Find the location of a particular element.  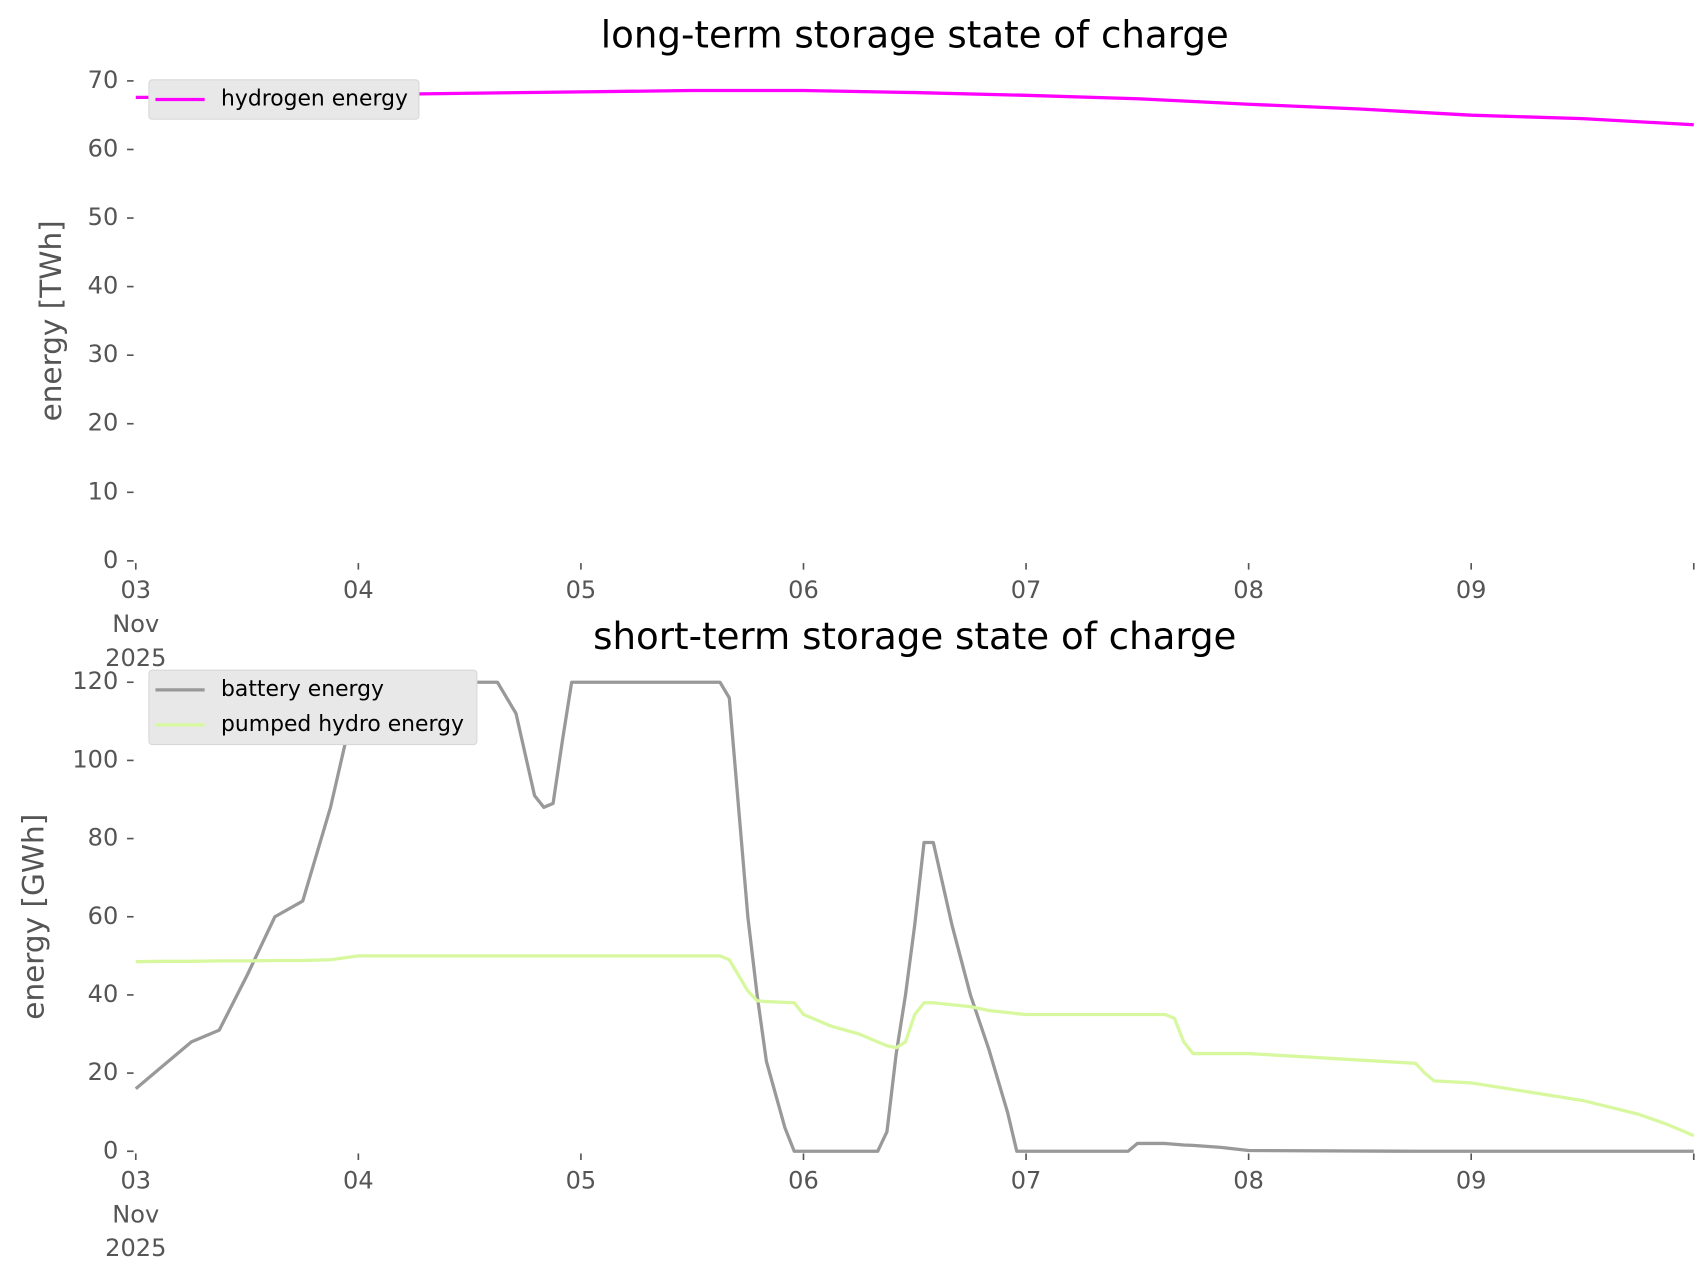

chart-title: short-term storage state of charge is located at coordinates (914, 636).